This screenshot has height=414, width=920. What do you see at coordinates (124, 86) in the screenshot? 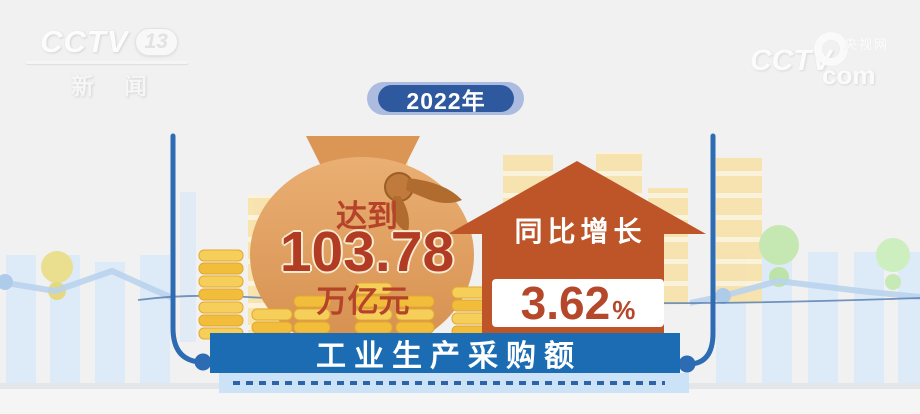
I see `channel-subtitle: 新闻` at bounding box center [124, 86].